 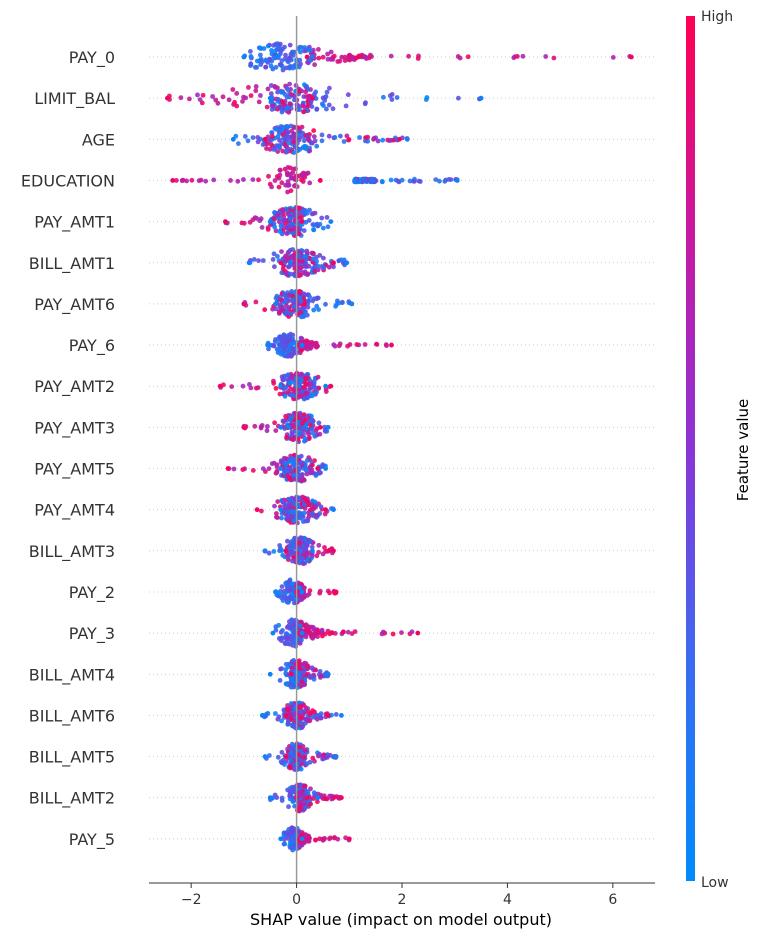 I want to click on feature-label: PAY_AMT6, so click(x=74, y=305).